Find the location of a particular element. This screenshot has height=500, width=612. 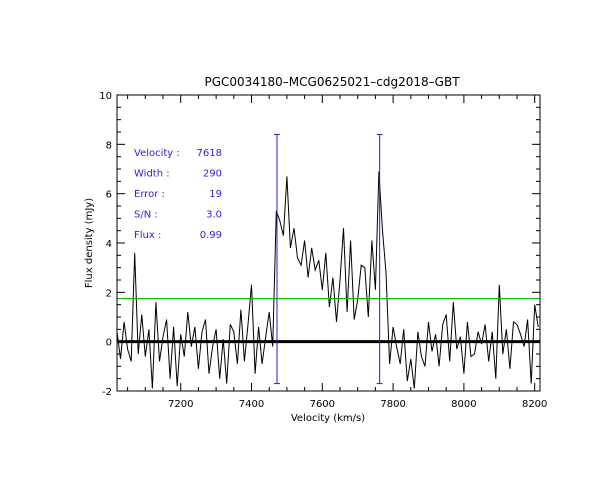

y-tick-label: 4 is located at coordinates (109, 244).